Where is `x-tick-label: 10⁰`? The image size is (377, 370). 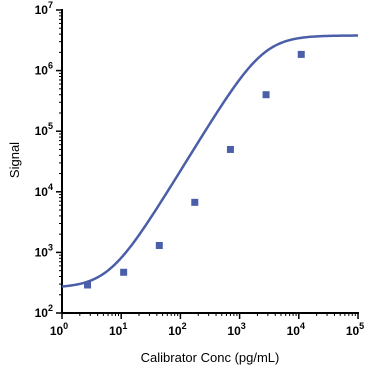 x-tick-label: 10⁰ is located at coordinates (59, 329).